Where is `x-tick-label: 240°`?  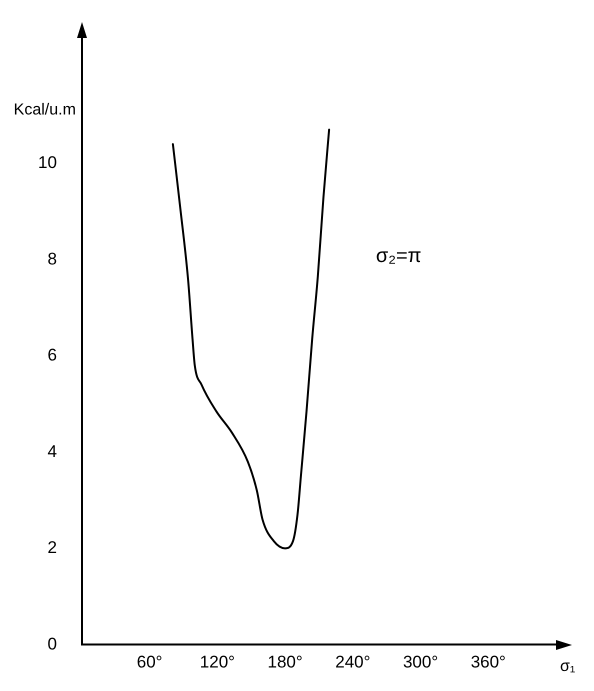 x-tick-label: 240° is located at coordinates (352, 662).